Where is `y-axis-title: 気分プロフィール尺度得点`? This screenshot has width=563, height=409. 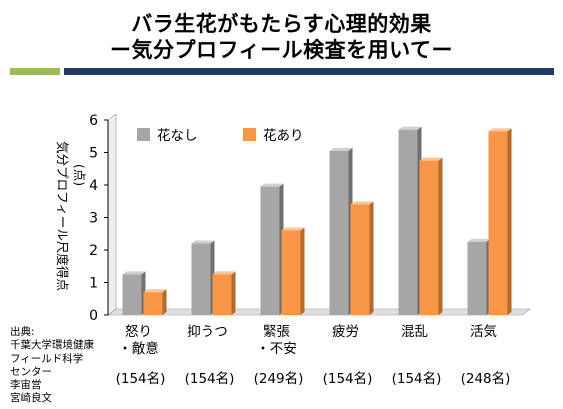 y-axis-title: 気分プロフィール尺度得点 is located at coordinates (62, 216).